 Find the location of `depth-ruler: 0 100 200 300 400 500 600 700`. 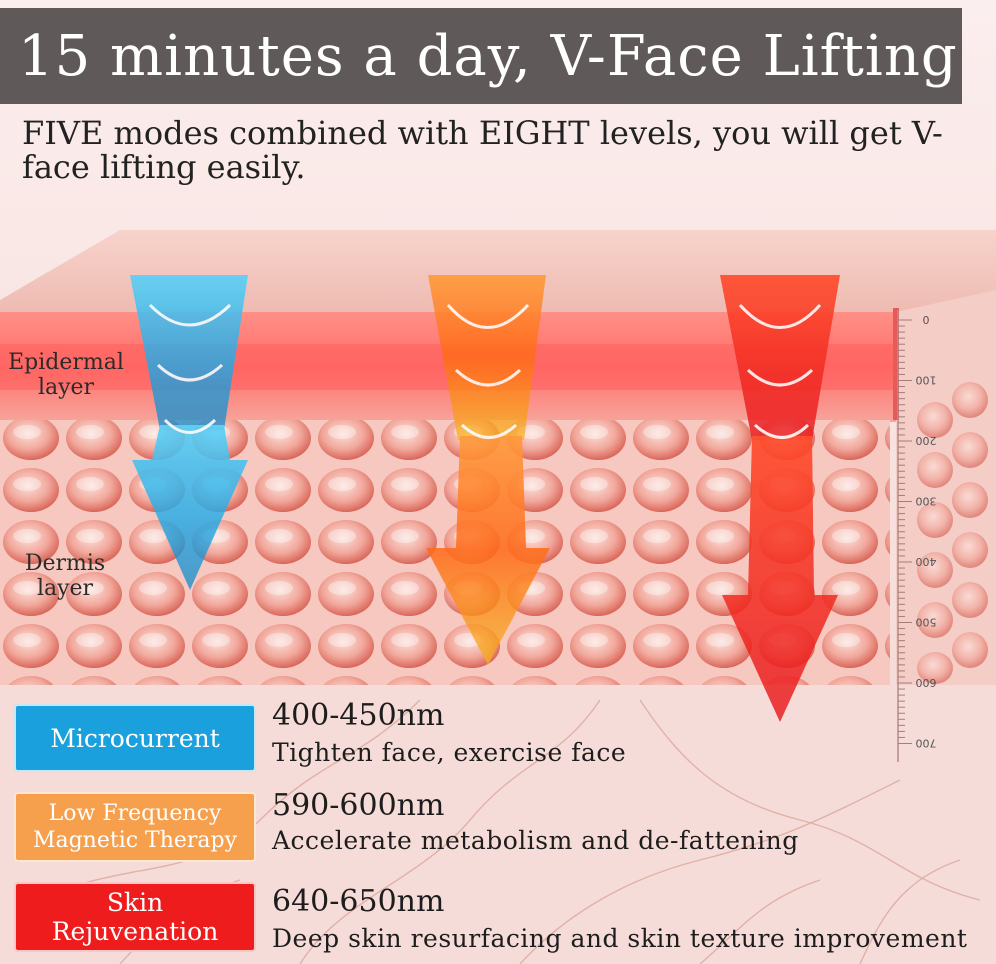

depth-ruler: 0 100 200 300 400 500 600 700 is located at coordinates (915, 535).